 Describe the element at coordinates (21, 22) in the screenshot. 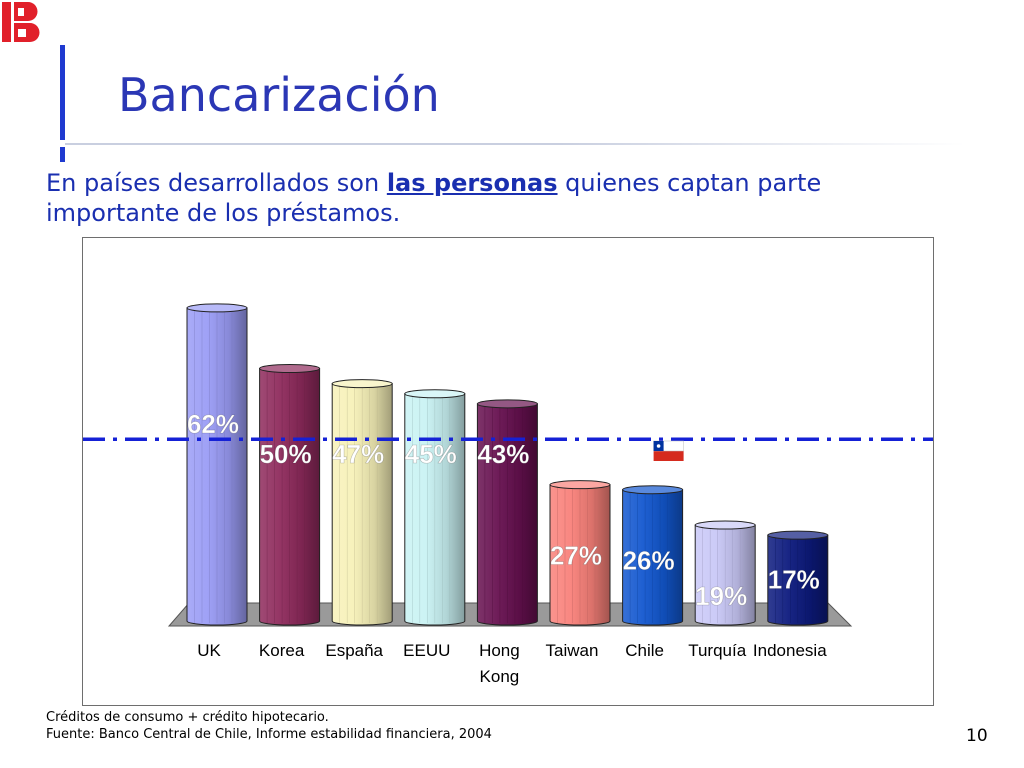

I see `ib-logo-icon` at that location.